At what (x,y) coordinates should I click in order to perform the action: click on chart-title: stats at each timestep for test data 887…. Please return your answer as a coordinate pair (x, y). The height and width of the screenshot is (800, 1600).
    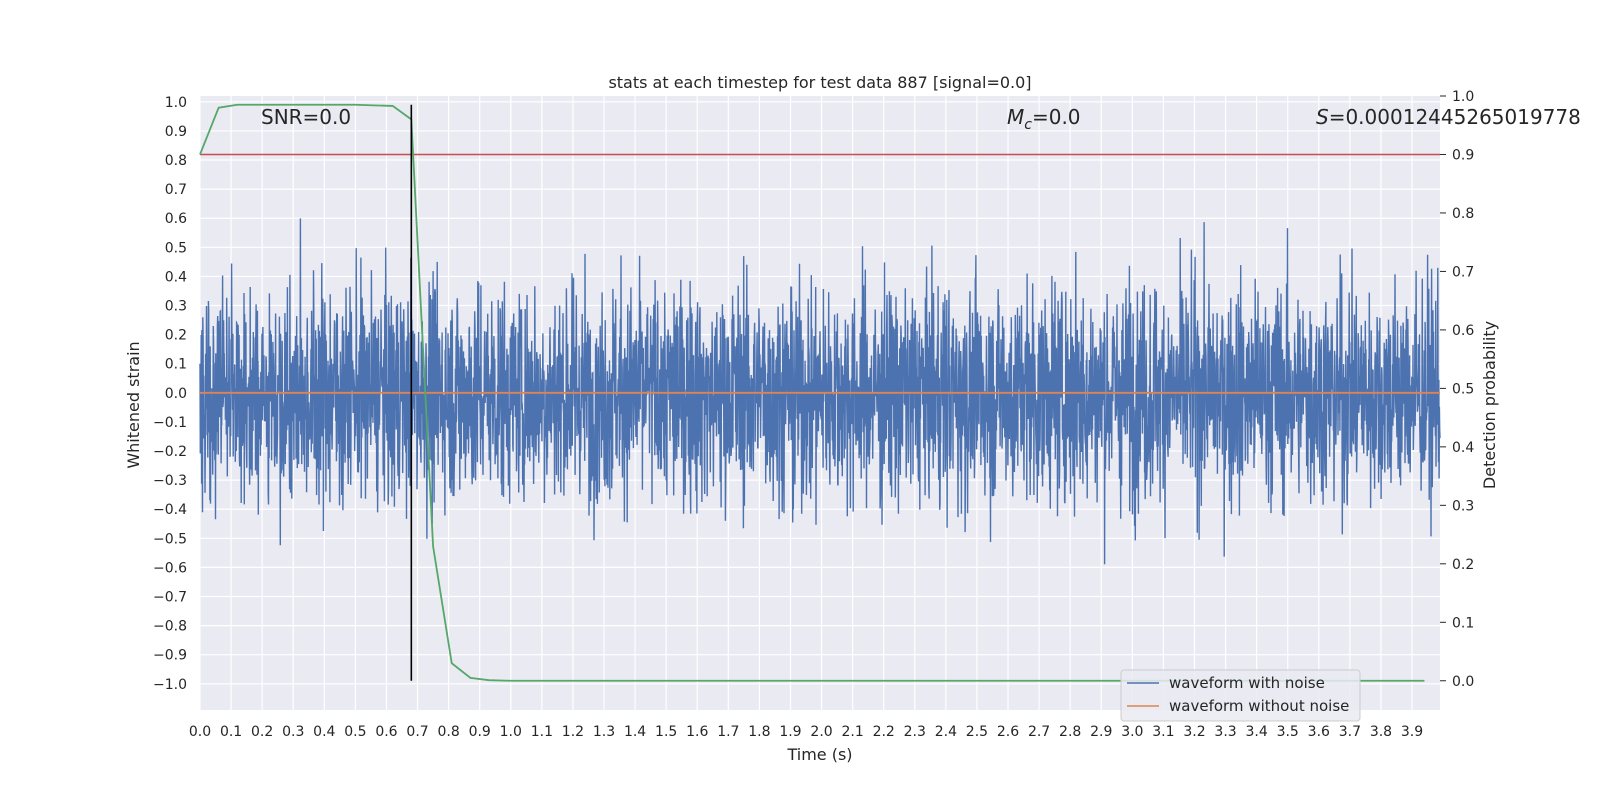
    Looking at the image, I should click on (819, 82).